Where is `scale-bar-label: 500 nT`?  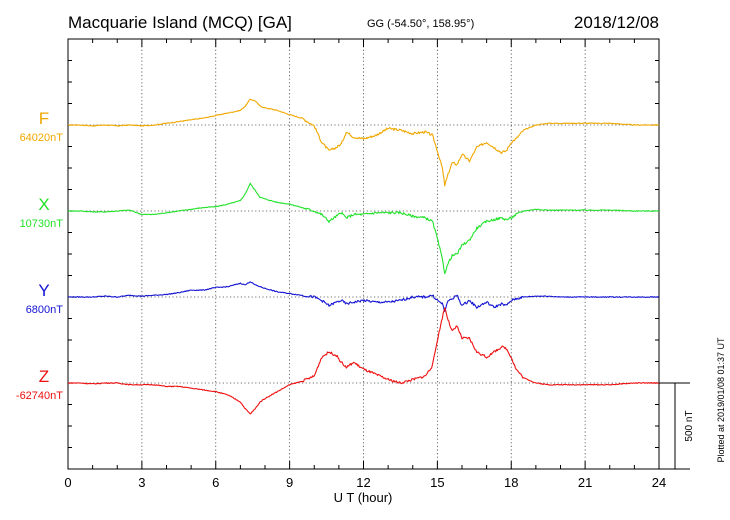 scale-bar-label: 500 nT is located at coordinates (689, 425).